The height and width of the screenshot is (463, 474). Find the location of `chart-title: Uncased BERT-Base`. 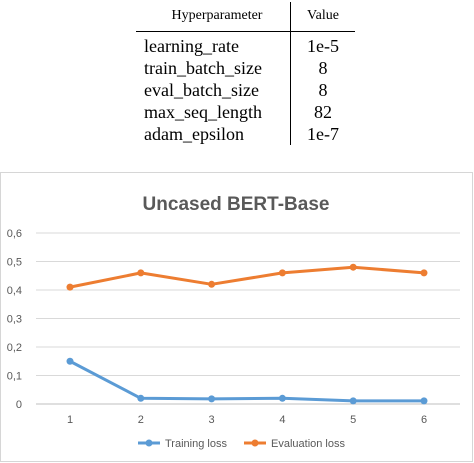

chart-title: Uncased BERT-Base is located at coordinates (236, 204).